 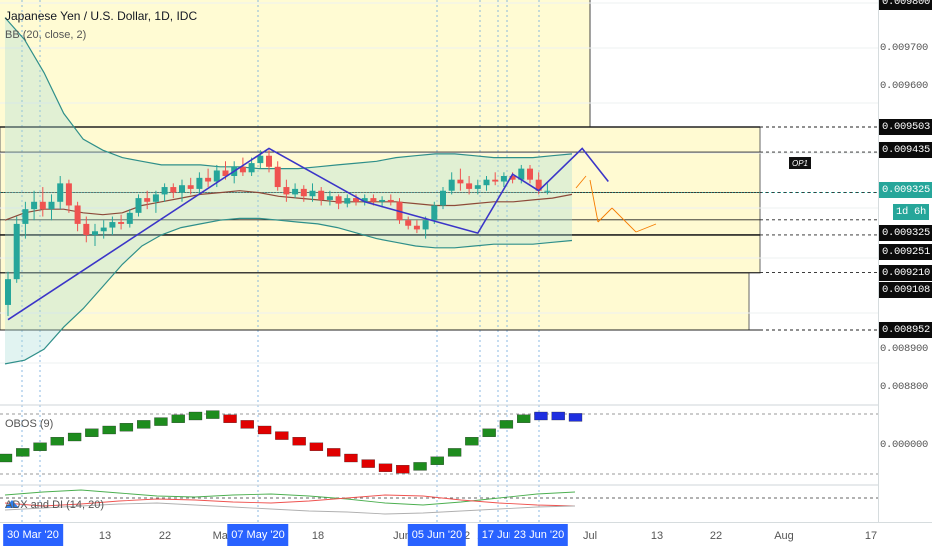 What do you see at coordinates (258, 535) in the screenshot?
I see `time-highlight-label: 07 May '20` at bounding box center [258, 535].